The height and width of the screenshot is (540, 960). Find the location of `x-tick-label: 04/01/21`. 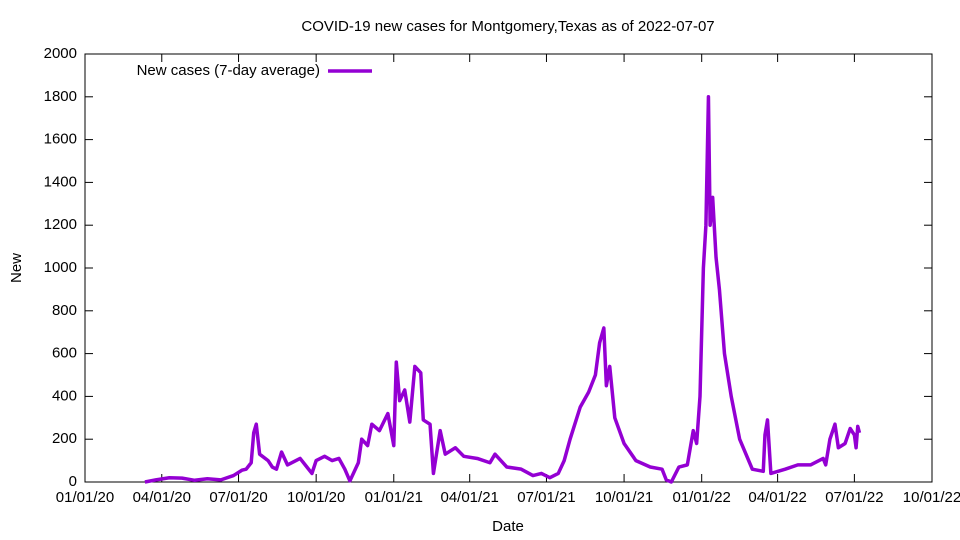

x-tick-label: 04/01/21 is located at coordinates (469, 497).